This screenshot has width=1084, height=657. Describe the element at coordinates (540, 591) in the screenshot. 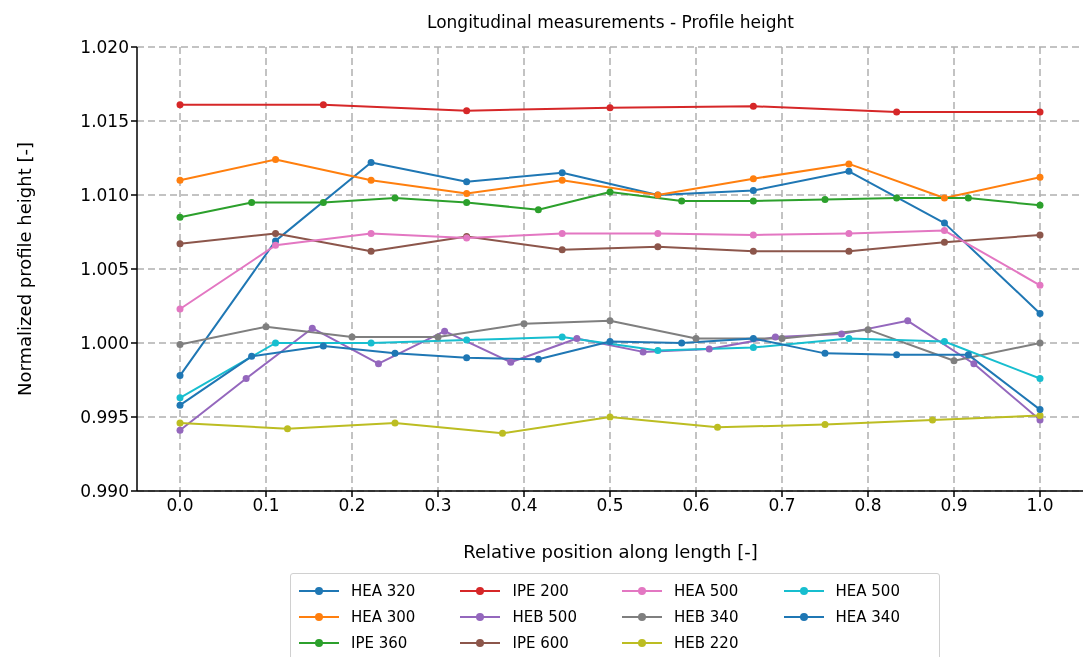

I see `legend-label: IPE 200` at that location.